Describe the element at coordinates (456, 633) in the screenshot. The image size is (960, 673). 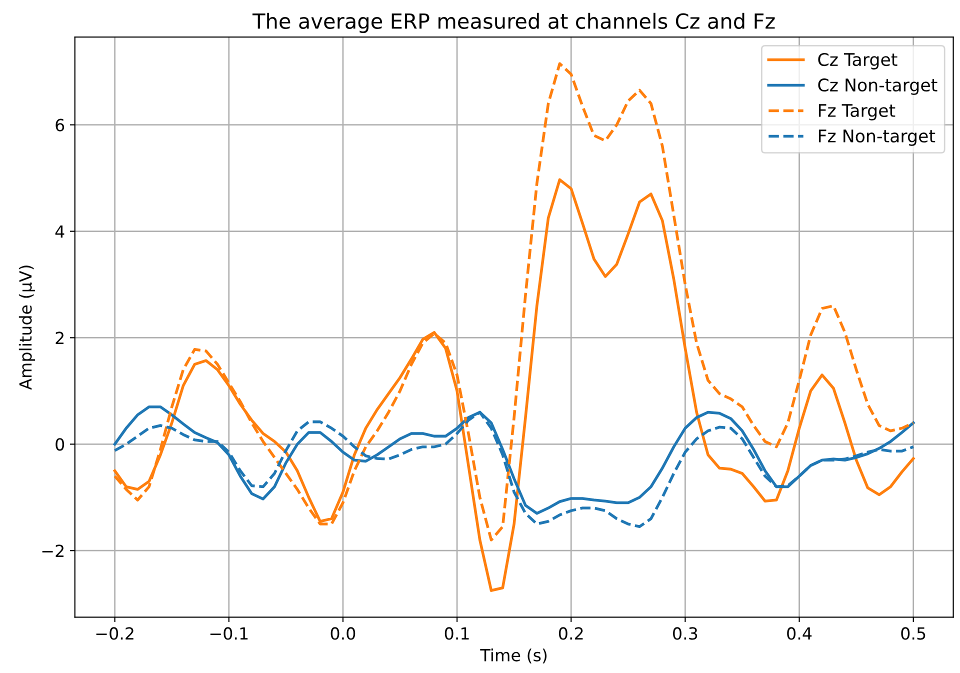
I see `x-tick-label: 0.1` at that location.